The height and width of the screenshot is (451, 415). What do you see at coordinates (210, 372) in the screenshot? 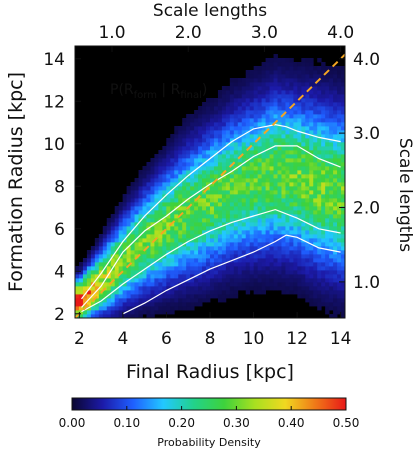
I see `x-axis-title: Final Radius [kpc]` at bounding box center [210, 372].